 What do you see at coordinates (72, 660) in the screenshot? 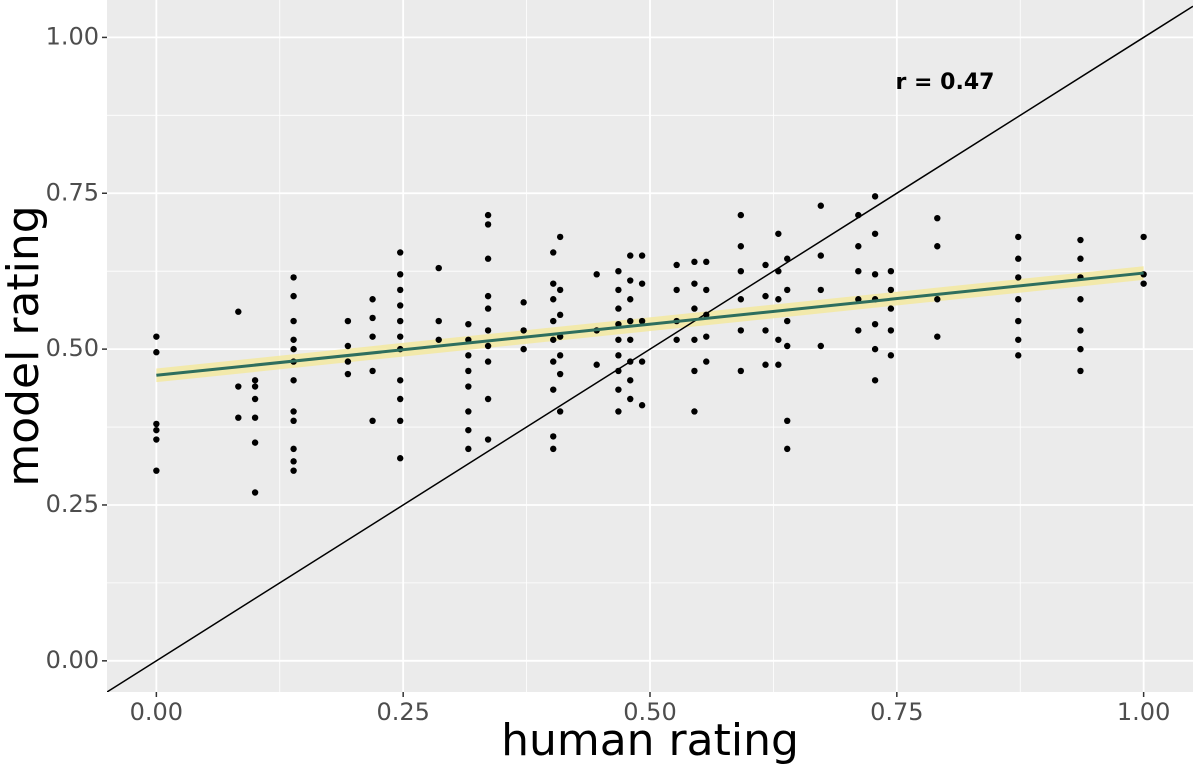
I see `y-tick-label: 0.00` at bounding box center [72, 660].